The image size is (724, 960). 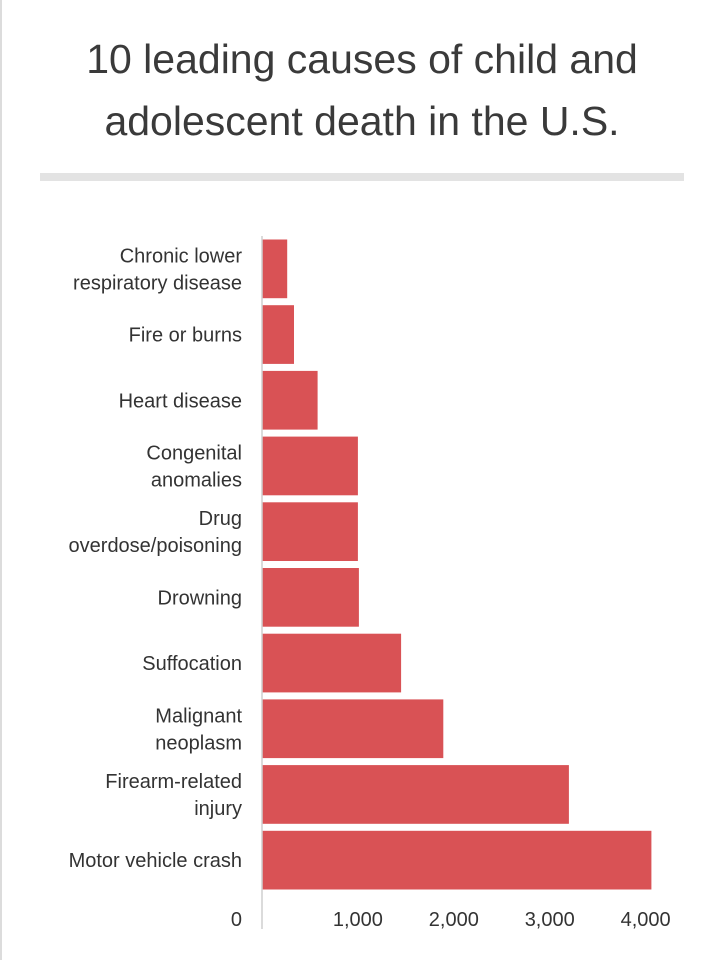 What do you see at coordinates (362, 121) in the screenshot?
I see `chart-title-line-2: adolescent death in the U.S.` at bounding box center [362, 121].